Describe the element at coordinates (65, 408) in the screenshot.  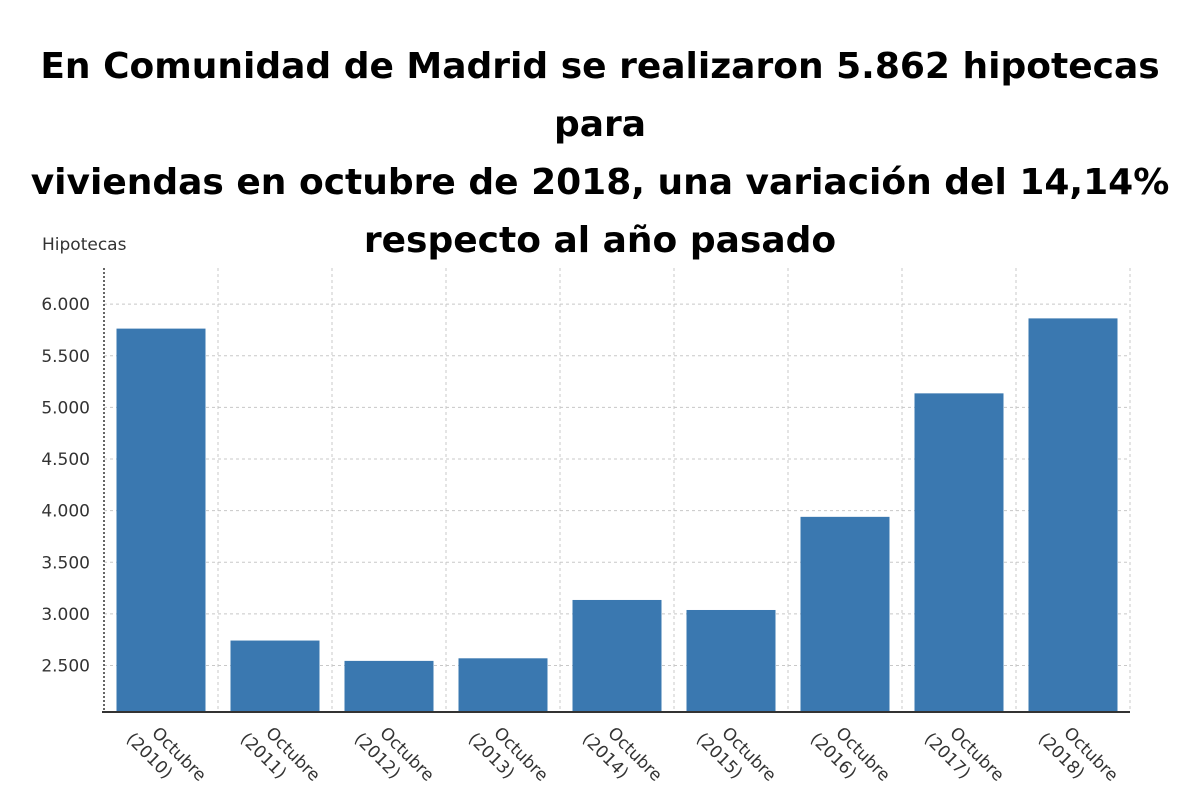
I see `y-tick-label: 5.000` at that location.